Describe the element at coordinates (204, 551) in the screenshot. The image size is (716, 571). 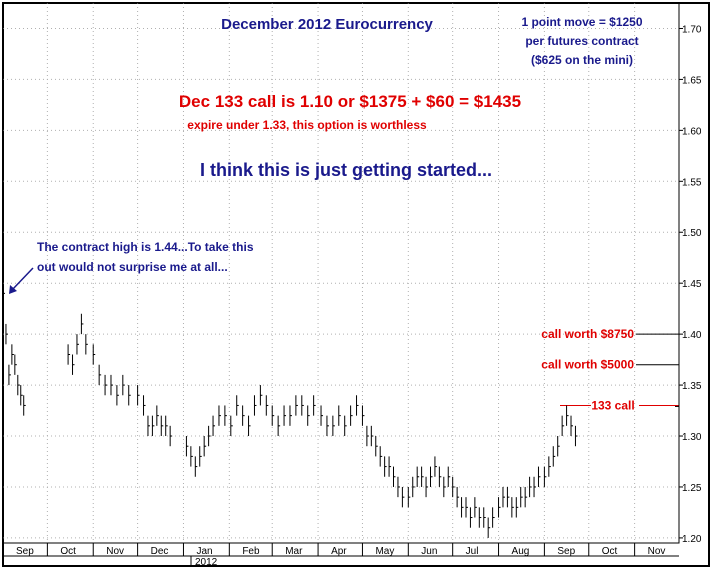
I see `x-tick-label: Jan` at that location.